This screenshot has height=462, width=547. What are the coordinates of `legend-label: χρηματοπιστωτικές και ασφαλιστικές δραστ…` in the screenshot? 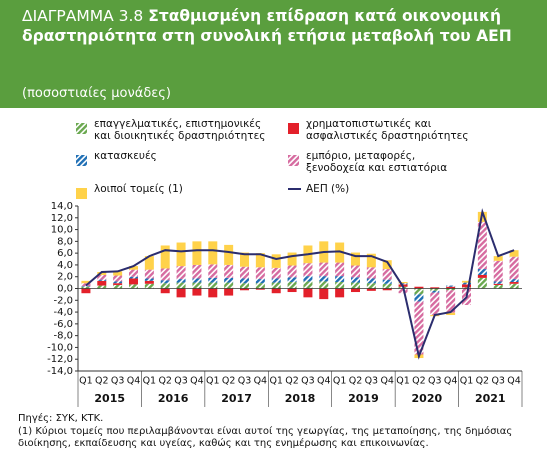 It's located at (387, 130).